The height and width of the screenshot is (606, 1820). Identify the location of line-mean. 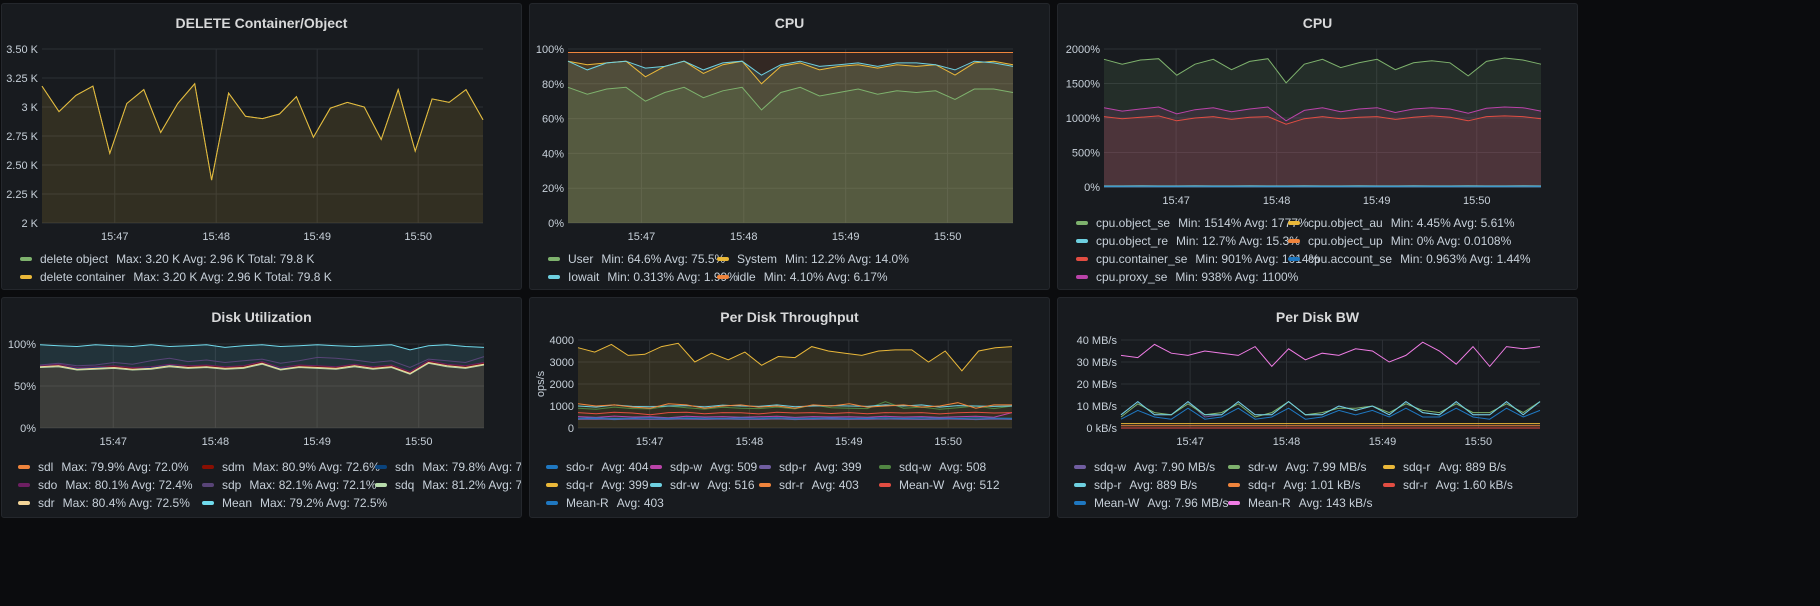
(262, 347).